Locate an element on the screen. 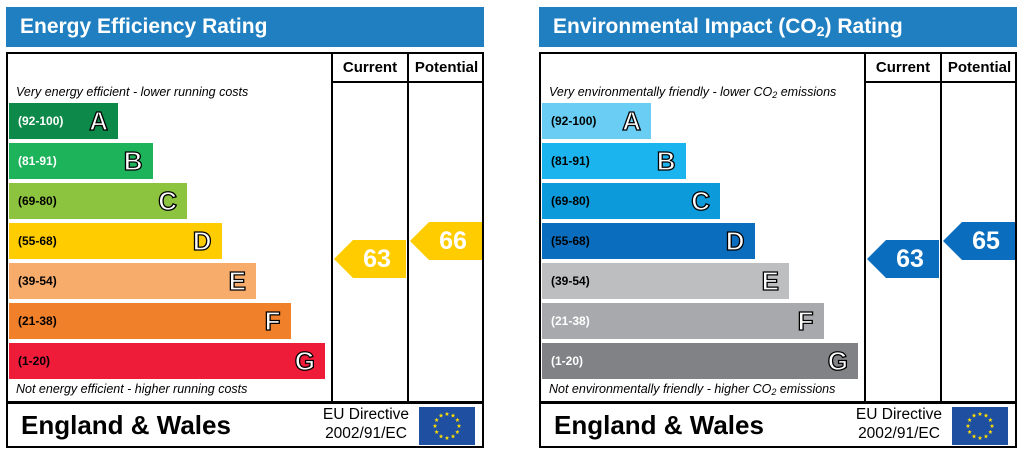 This screenshot has height=452, width=1024. title-part-2: ) Rating is located at coordinates (863, 26).